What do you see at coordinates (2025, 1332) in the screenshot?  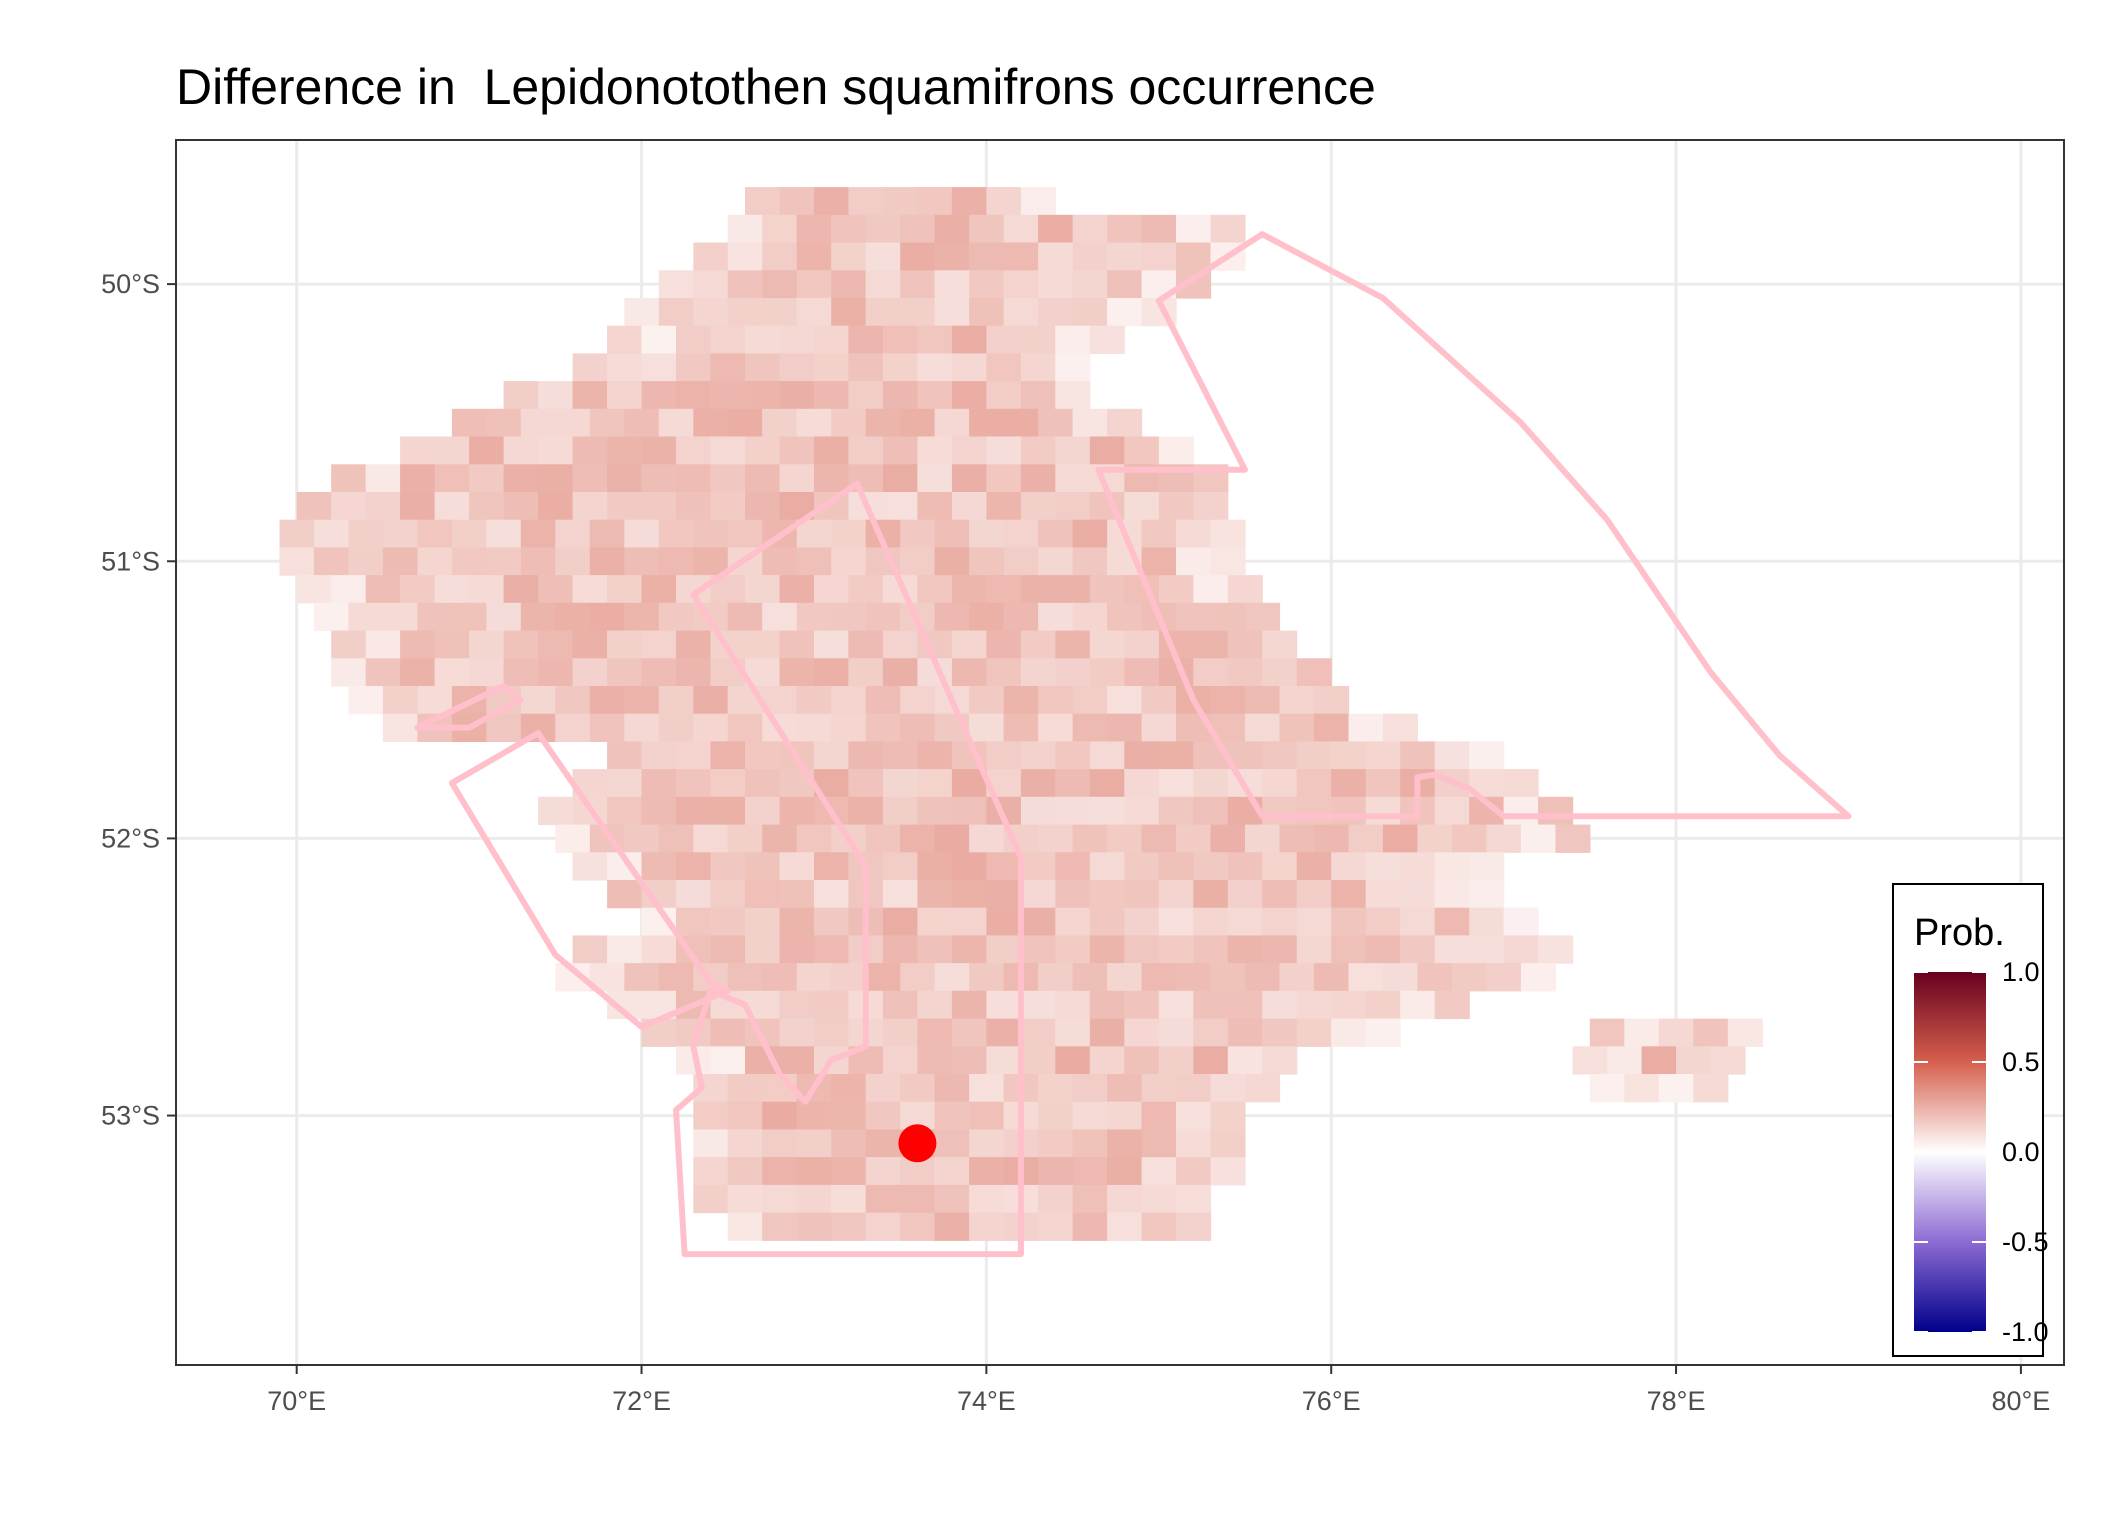 I see `legend-label: -1.0` at bounding box center [2025, 1332].